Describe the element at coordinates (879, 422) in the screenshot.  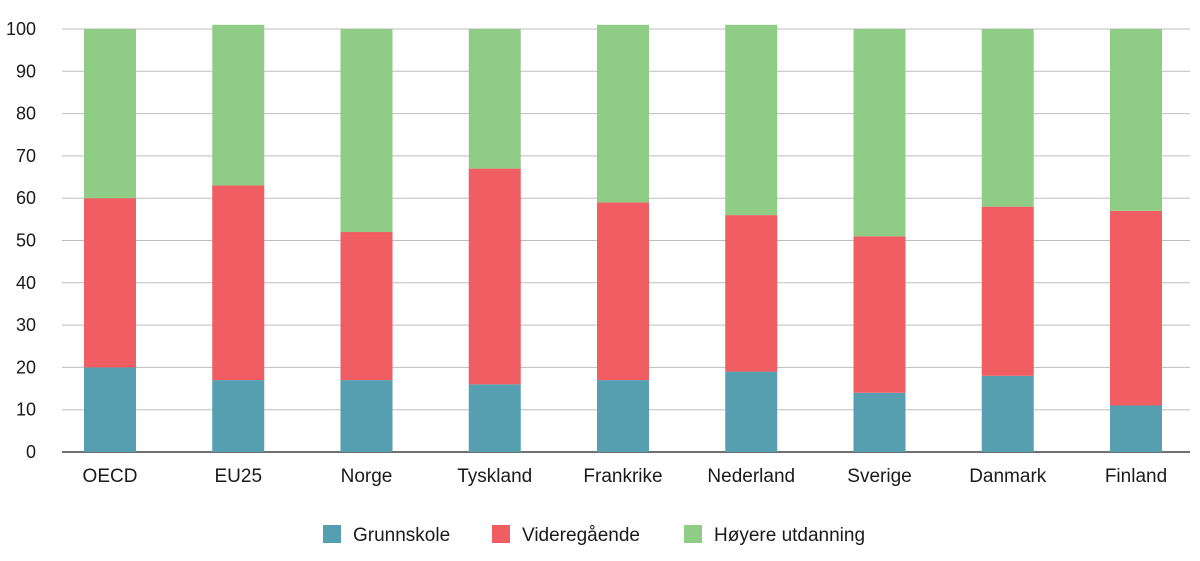
I see `bar-sverige-grunnskole` at that location.